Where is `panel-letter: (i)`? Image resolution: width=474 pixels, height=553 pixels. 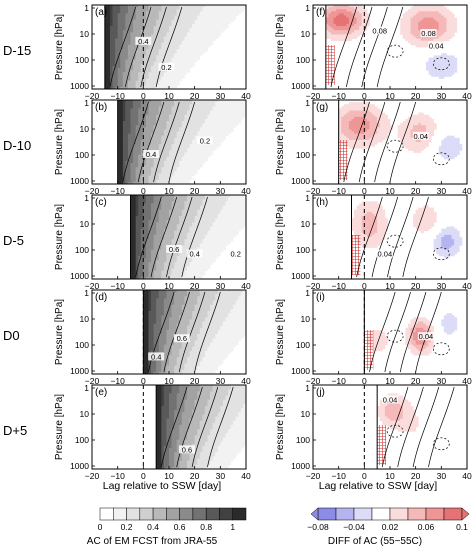
panel-letter: (i) is located at coordinates (320, 297).